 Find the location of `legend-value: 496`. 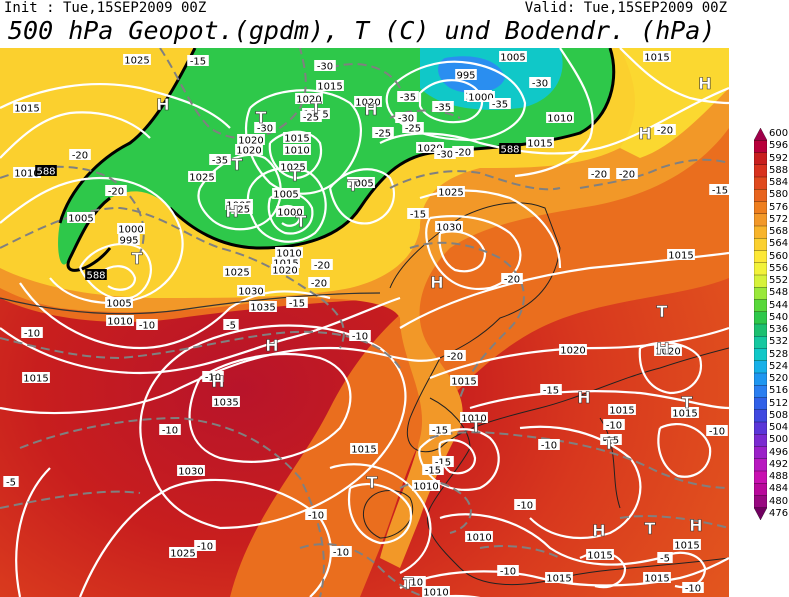

legend-value: 496 is located at coordinates (779, 452).